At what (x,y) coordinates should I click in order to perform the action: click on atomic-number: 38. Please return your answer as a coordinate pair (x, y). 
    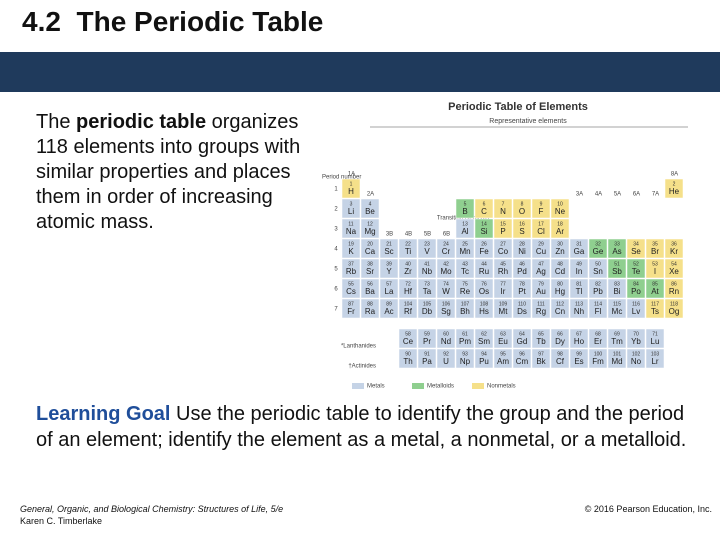
    Looking at the image, I should click on (370, 264).